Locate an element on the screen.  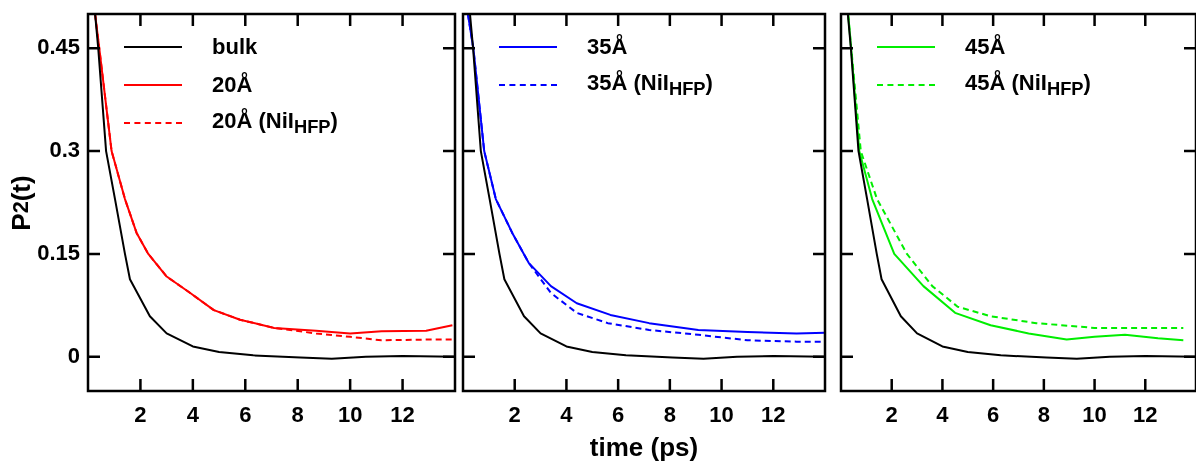
legend-label: 20Å (NiI$_{HFP}$) is located at coordinates (275, 123).